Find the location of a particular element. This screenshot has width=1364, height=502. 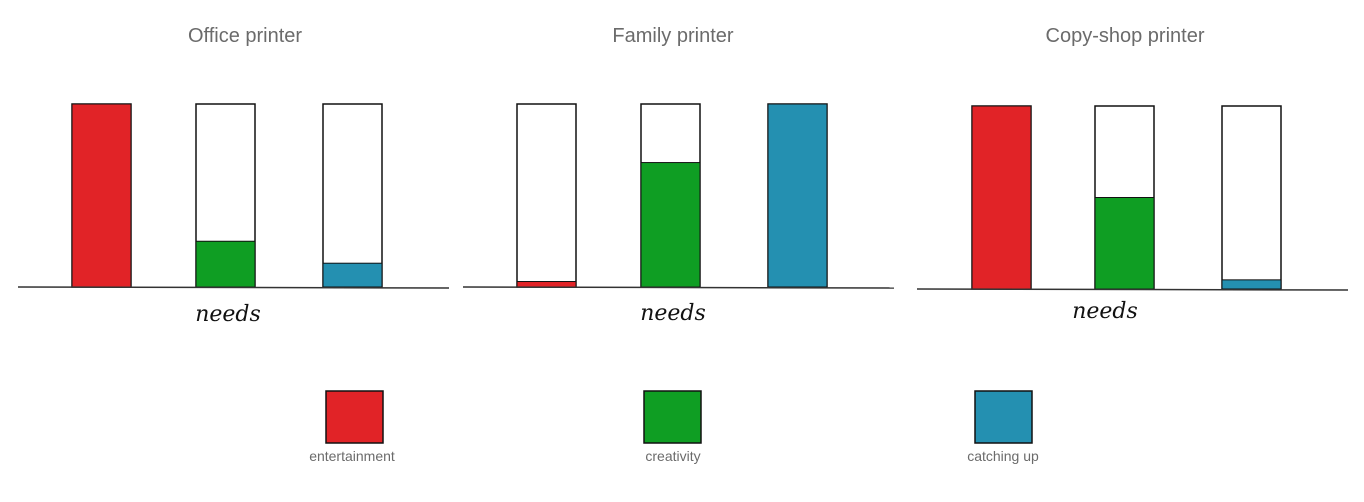

legend-swatch-creativity is located at coordinates (672, 417).